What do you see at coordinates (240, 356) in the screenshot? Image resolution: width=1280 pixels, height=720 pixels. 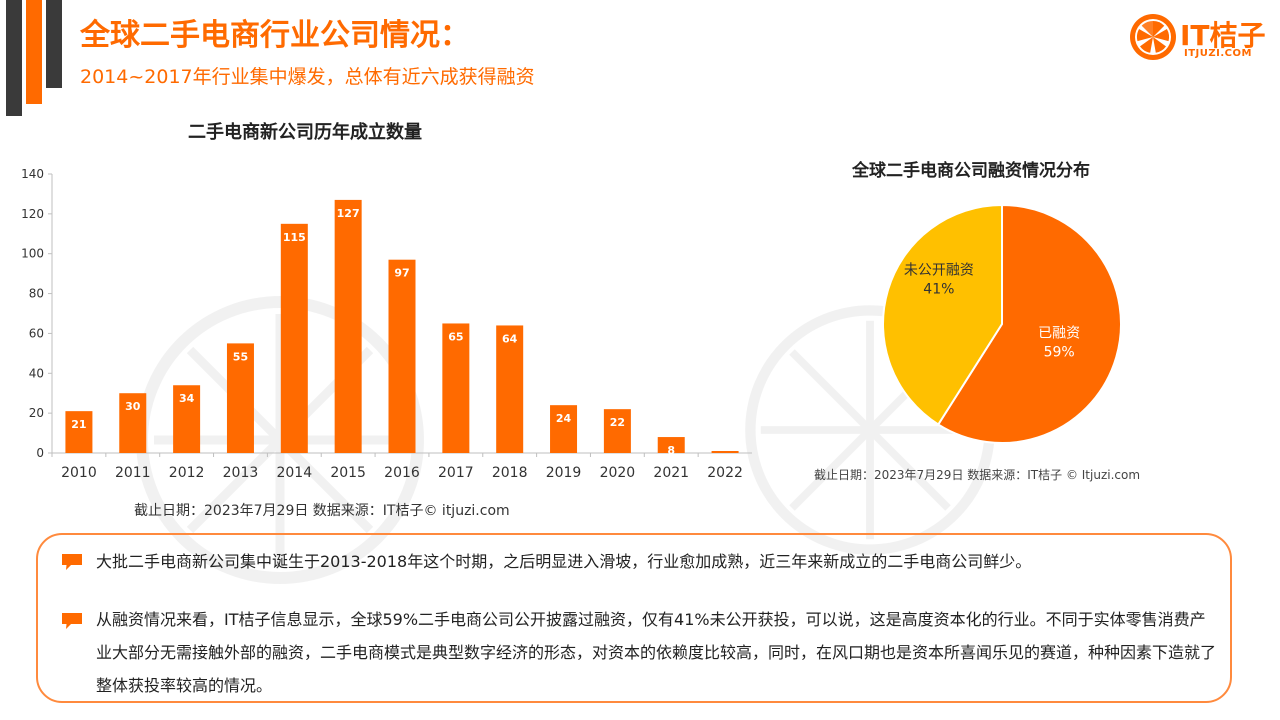 I see `bar-value-label: 55` at bounding box center [240, 356].